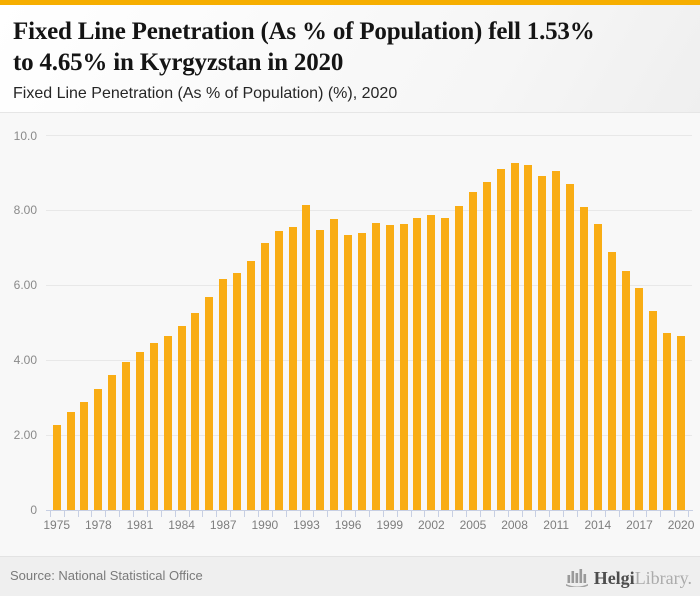 The height and width of the screenshot is (596, 700). Describe the element at coordinates (223, 394) in the screenshot. I see `bar-1987` at that location.